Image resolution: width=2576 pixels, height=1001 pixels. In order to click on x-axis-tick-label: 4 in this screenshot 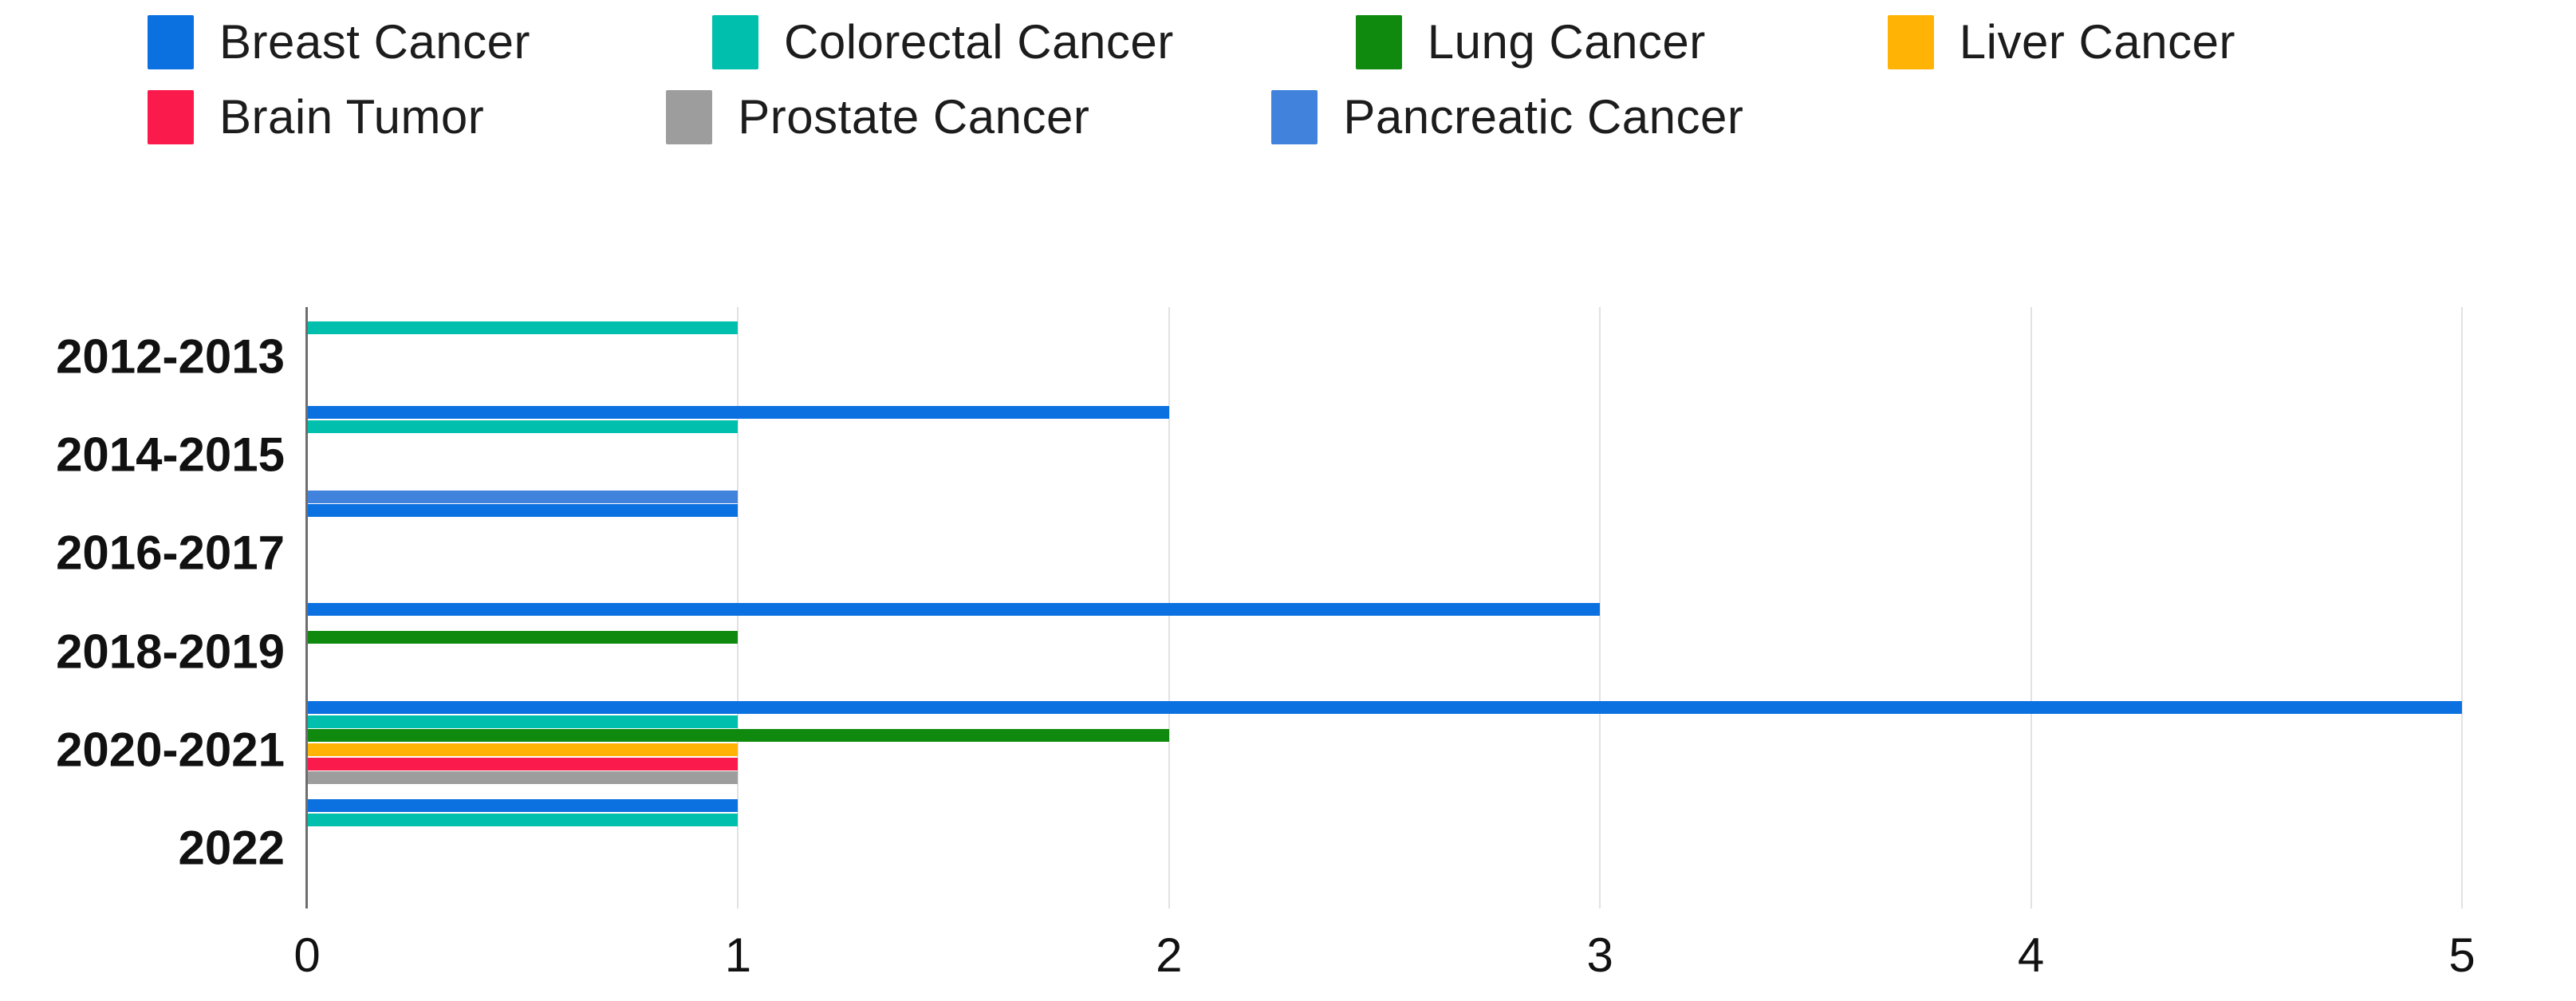, I will do `click(2031, 955)`.